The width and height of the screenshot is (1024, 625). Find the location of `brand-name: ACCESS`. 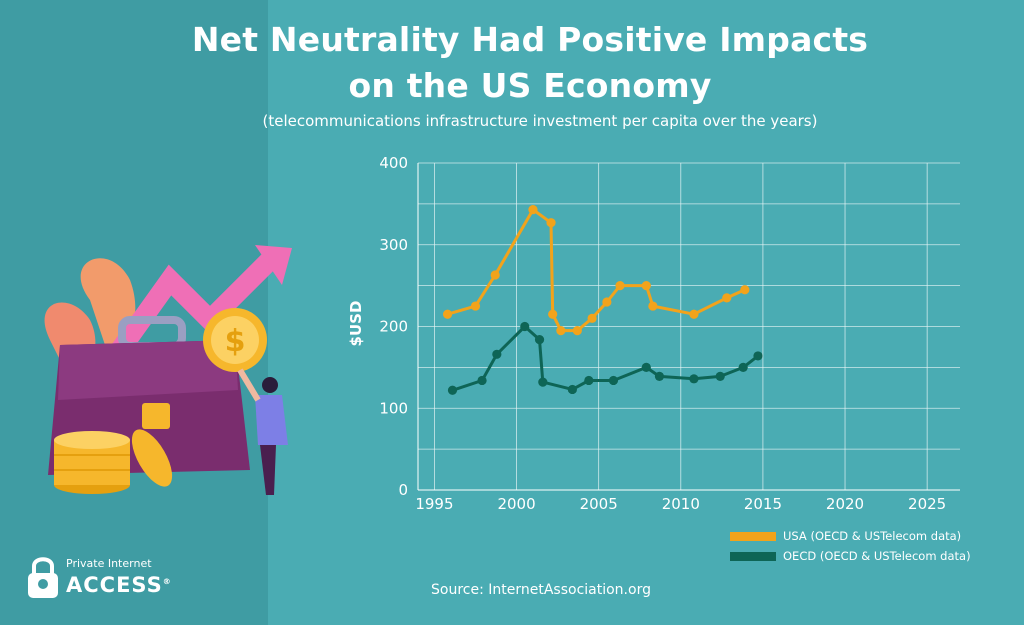

brand-name: ACCESS is located at coordinates (114, 585).